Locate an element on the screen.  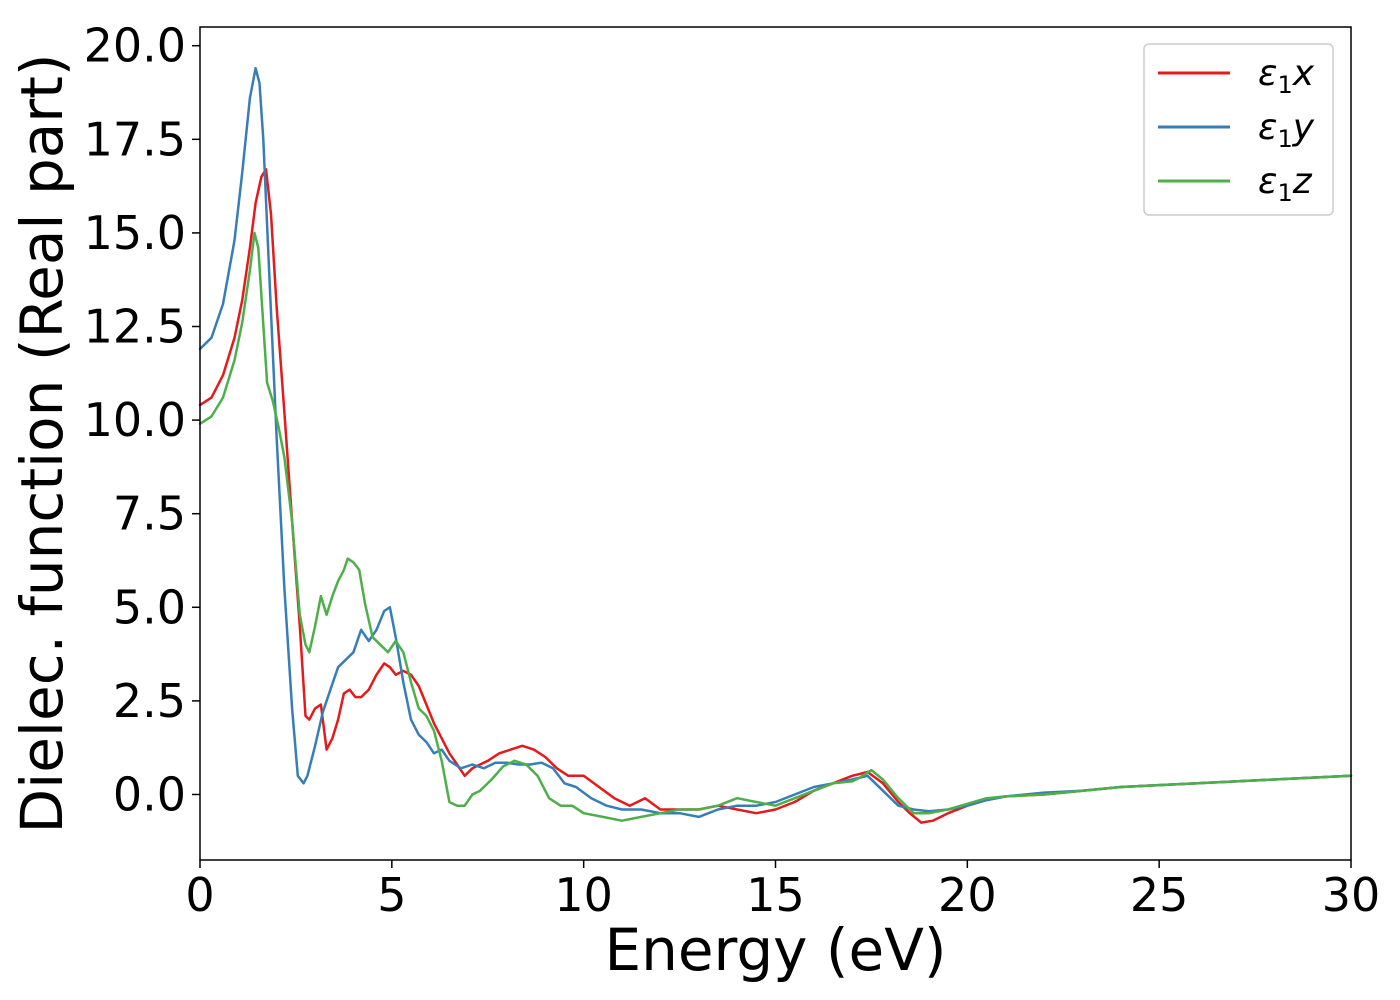
y-axis: 0.0 2.5 5.0 7.5 10.0 12.5 15.0 17.5 20.0 is located at coordinates (142, 420).